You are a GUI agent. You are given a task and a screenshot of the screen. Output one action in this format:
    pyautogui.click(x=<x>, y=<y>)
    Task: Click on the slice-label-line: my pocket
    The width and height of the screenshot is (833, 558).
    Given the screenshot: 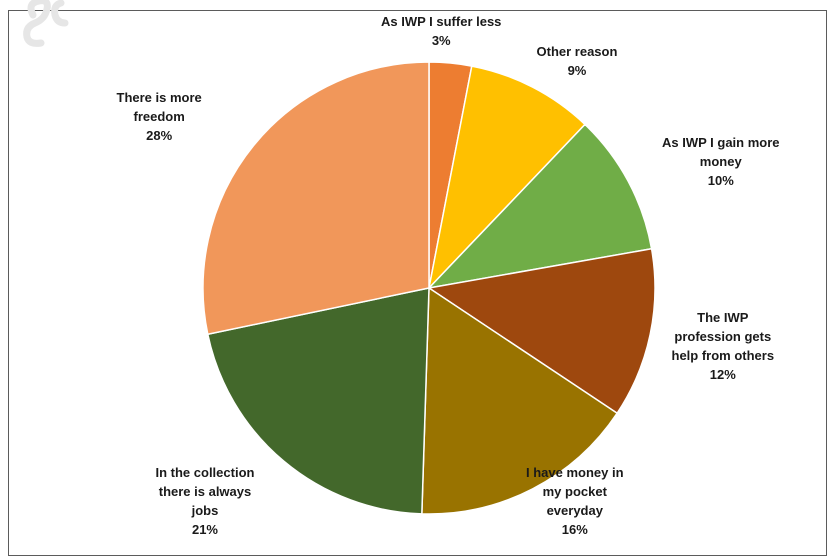 What is the action you would take?
    pyautogui.click(x=574, y=491)
    